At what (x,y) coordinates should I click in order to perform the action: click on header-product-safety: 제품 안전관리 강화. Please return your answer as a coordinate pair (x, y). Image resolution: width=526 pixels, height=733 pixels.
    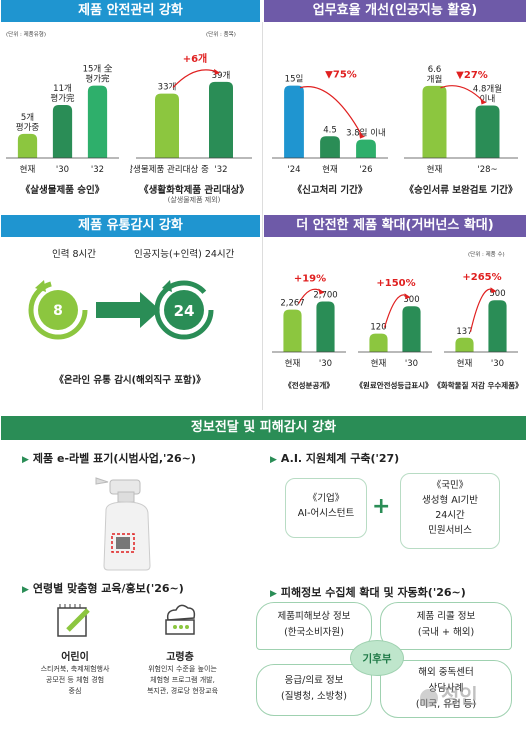
    Looking at the image, I should click on (130, 11).